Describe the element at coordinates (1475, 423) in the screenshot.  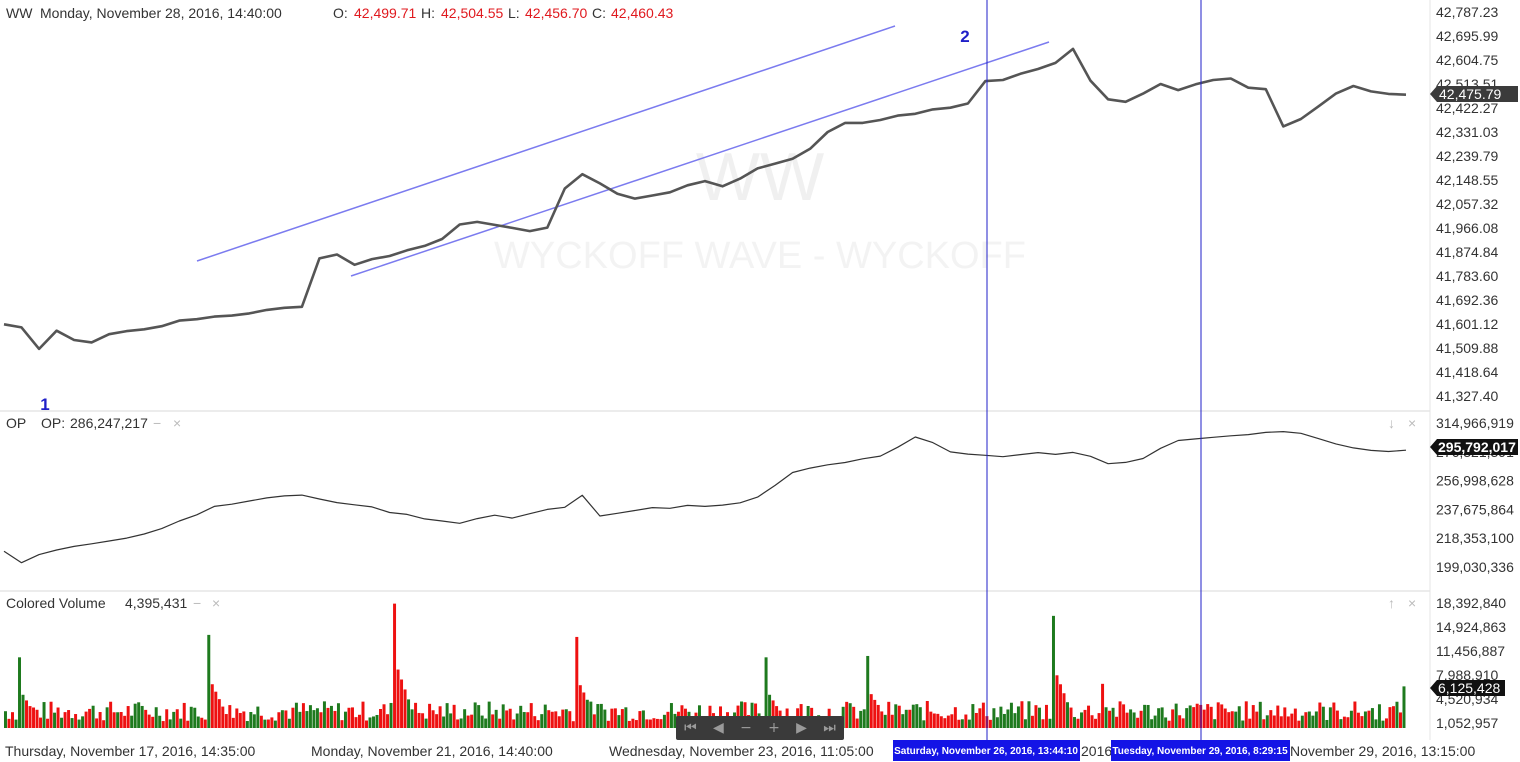
I see `op-tick-label: 314,966,919` at that location.